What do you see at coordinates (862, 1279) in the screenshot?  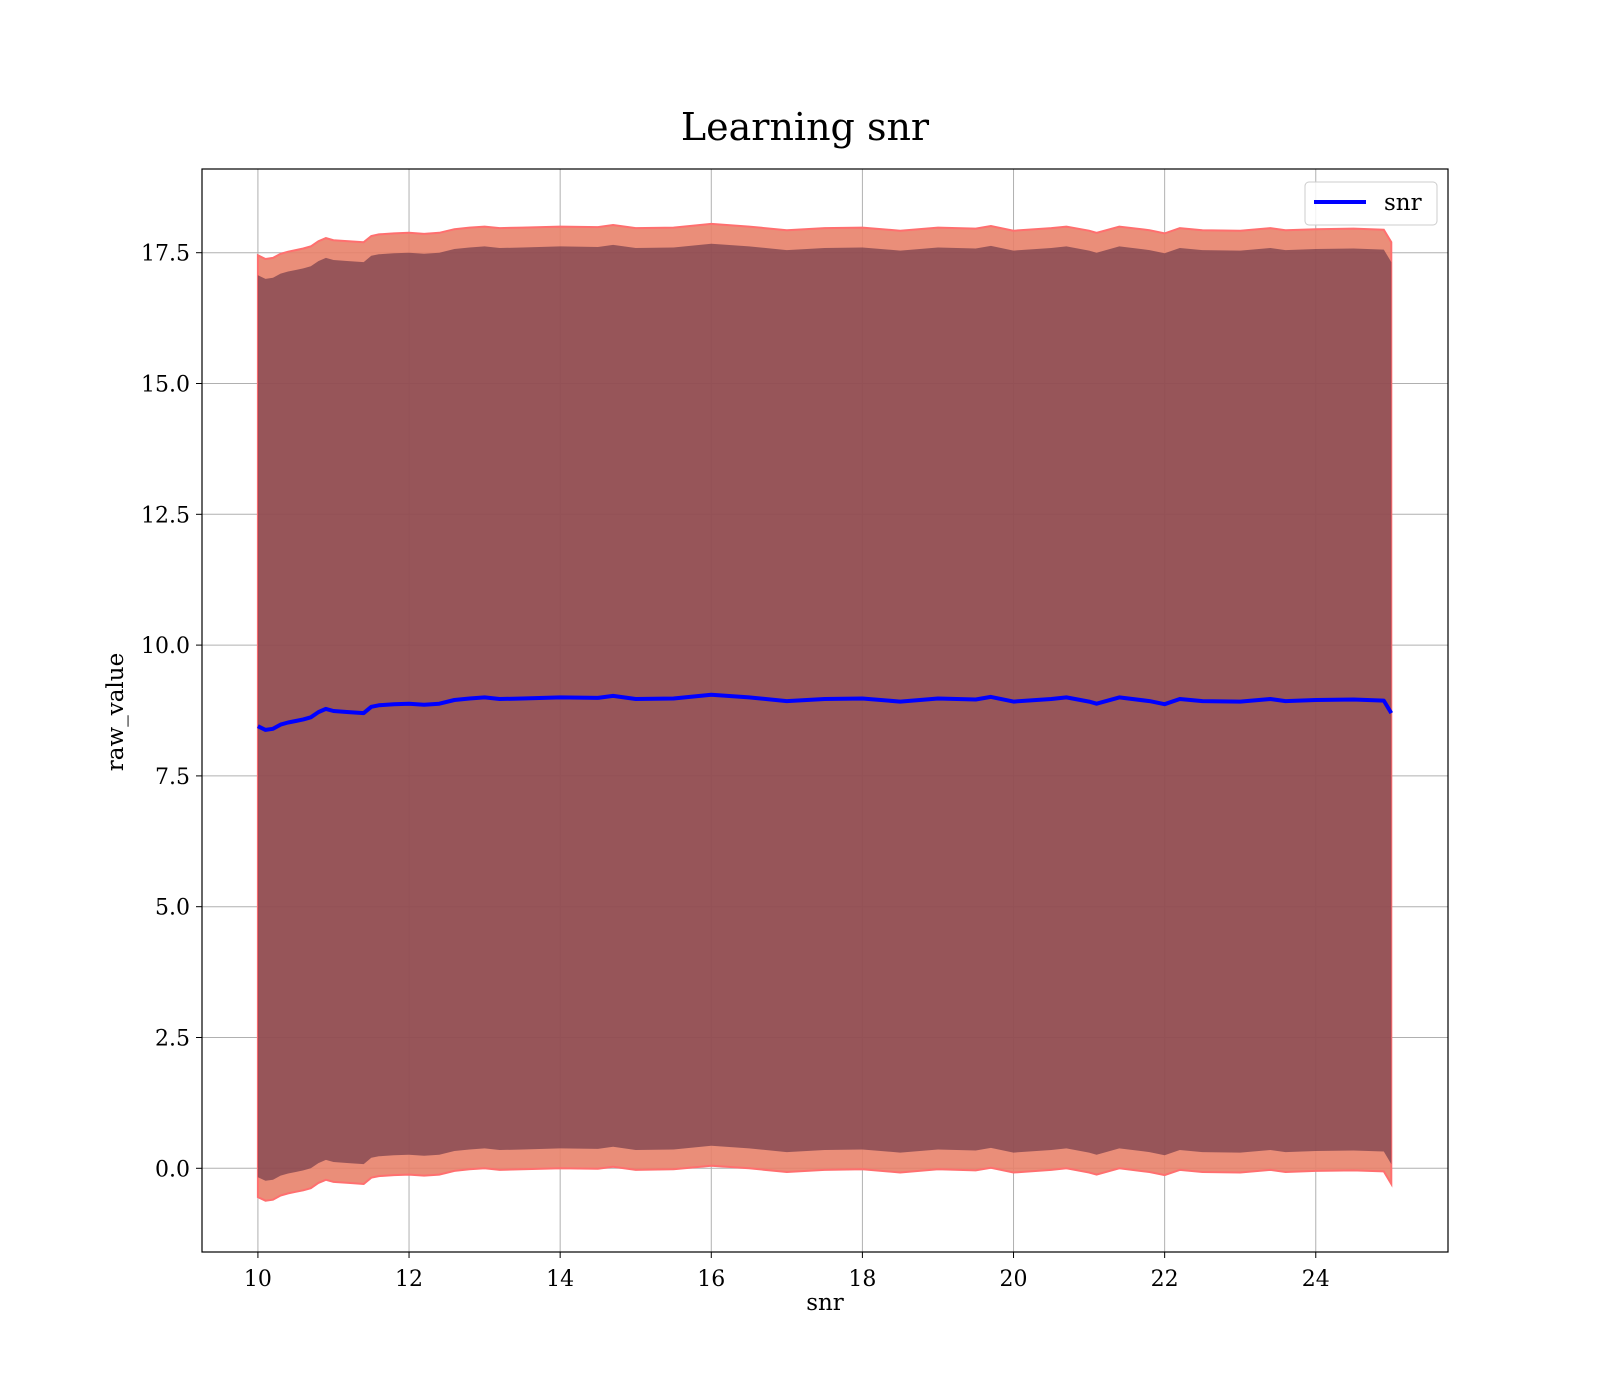 I see `x-tick-label: 18` at bounding box center [862, 1279].